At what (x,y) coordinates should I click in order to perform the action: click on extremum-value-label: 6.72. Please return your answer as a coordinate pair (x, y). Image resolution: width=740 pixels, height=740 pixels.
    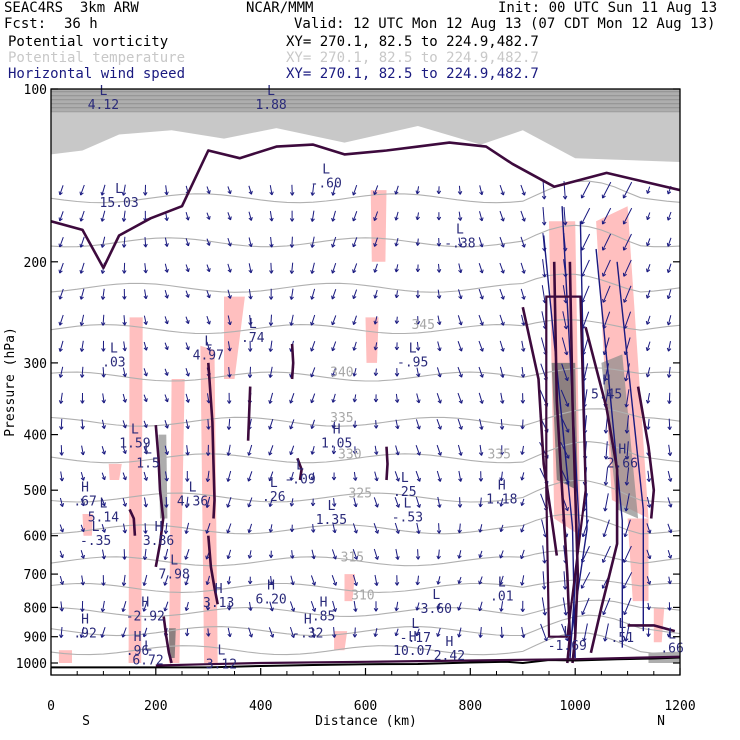
    Looking at the image, I should click on (147, 661).